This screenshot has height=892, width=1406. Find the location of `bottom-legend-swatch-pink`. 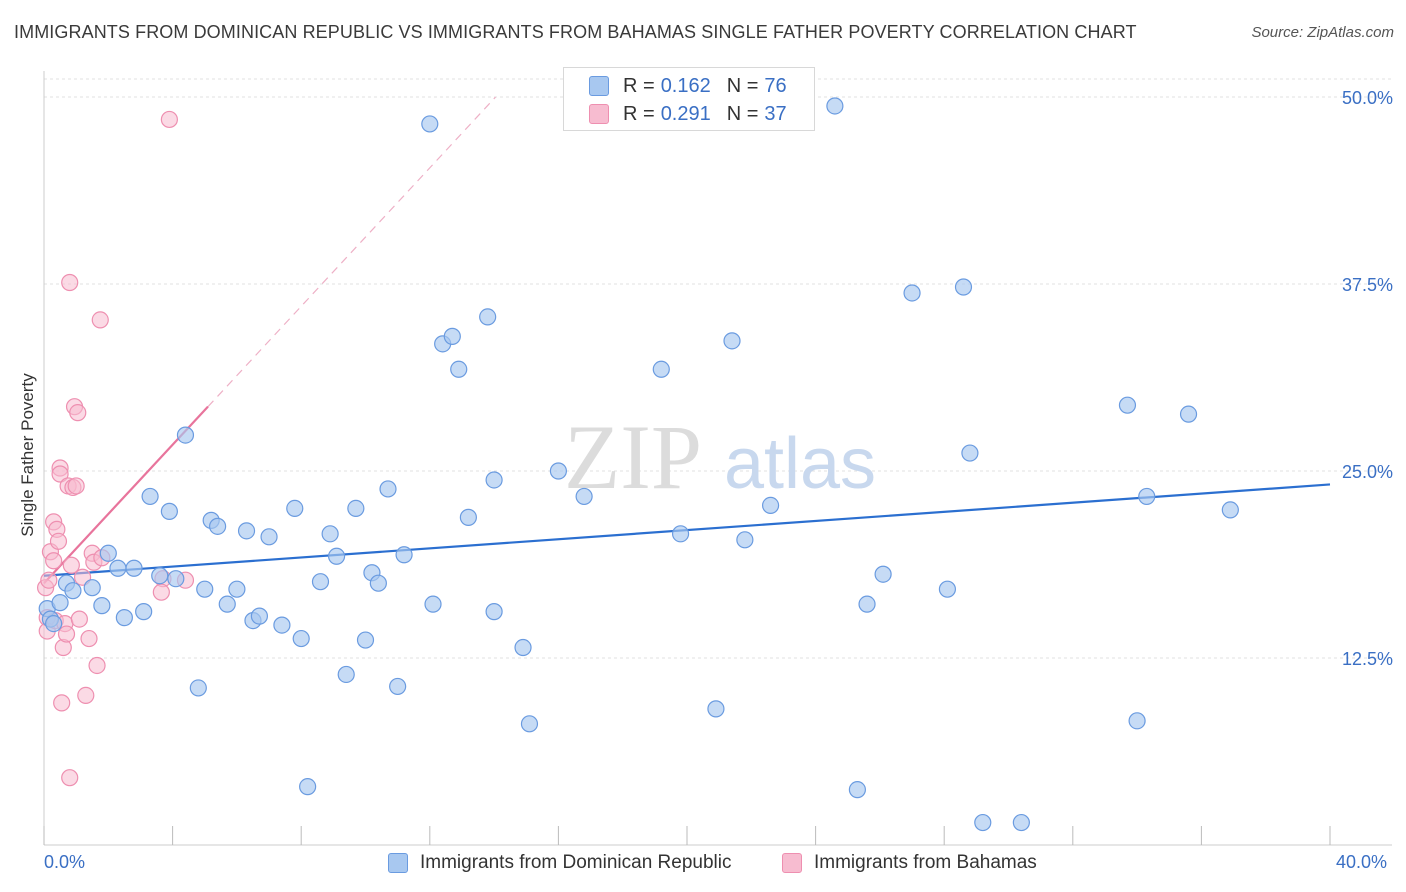

bottom-legend-swatch-pink is located at coordinates (792, 863).